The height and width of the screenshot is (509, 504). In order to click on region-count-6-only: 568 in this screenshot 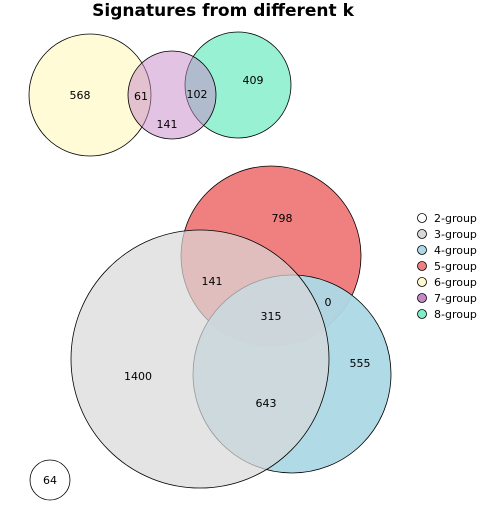, I will do `click(80, 95)`.